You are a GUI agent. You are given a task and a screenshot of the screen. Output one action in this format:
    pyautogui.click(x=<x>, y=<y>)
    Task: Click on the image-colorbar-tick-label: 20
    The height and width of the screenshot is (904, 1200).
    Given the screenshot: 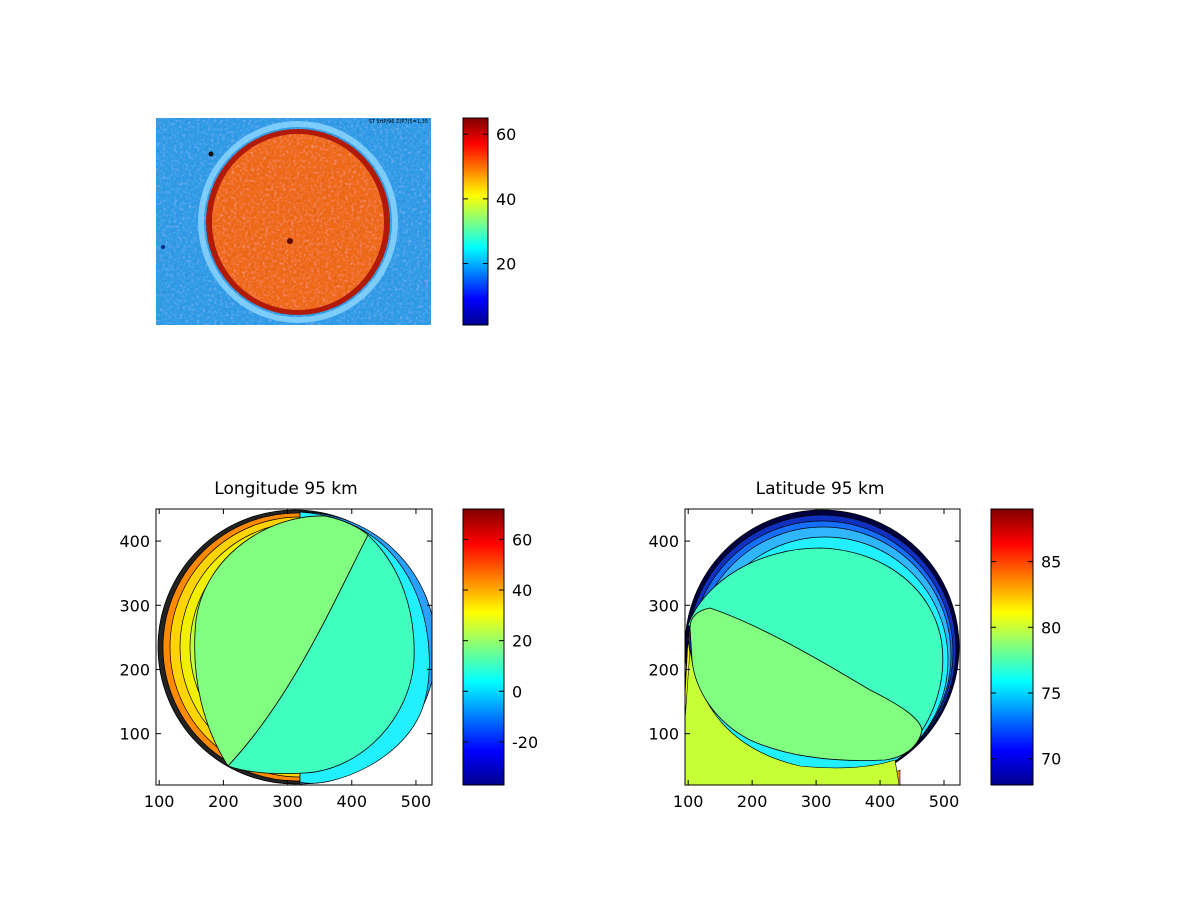 What is the action you would take?
    pyautogui.click(x=506, y=264)
    